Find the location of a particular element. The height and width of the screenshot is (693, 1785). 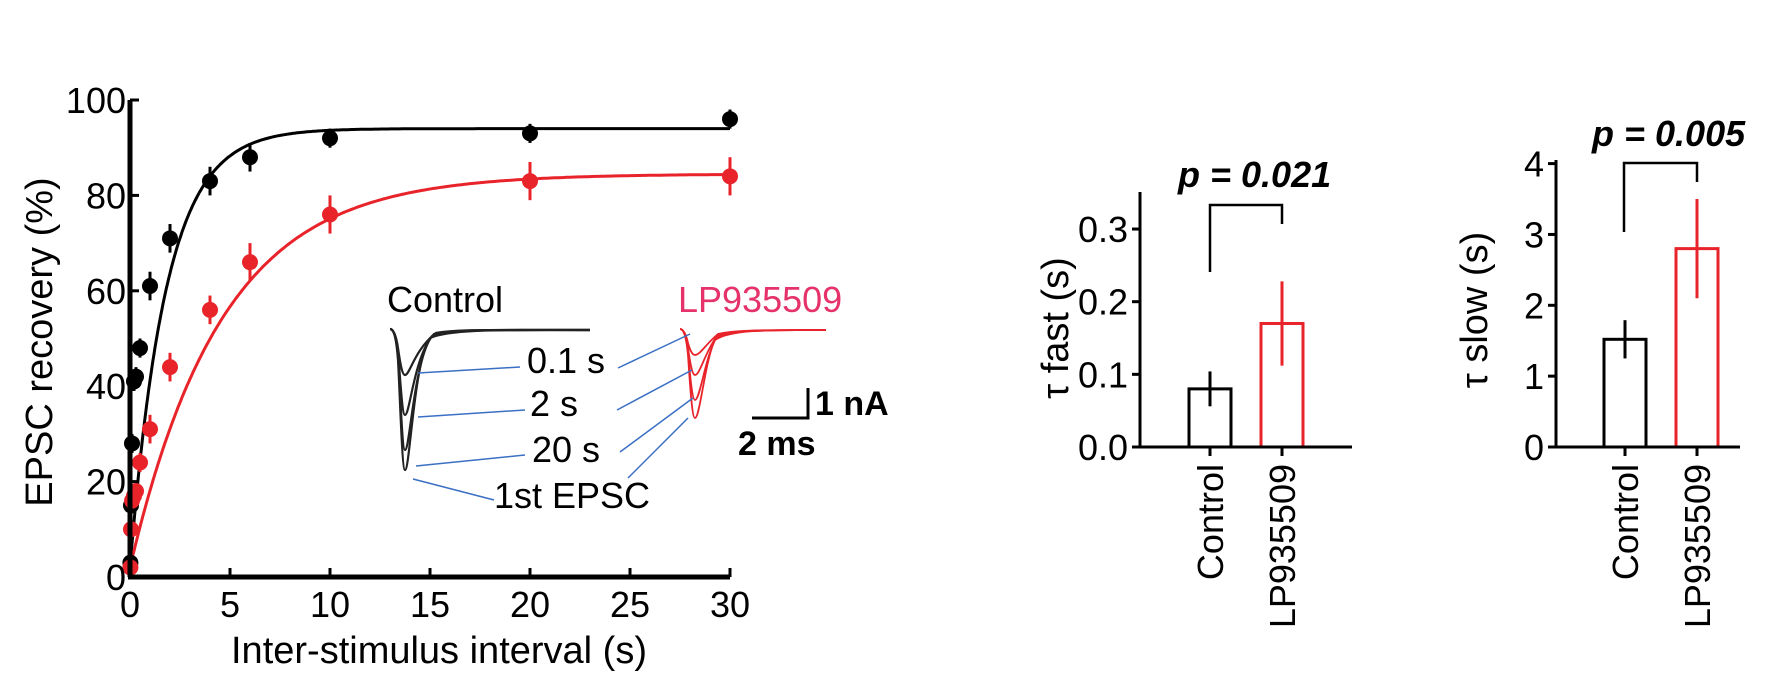

recovery-x-tick-label: 5 is located at coordinates (230, 604).